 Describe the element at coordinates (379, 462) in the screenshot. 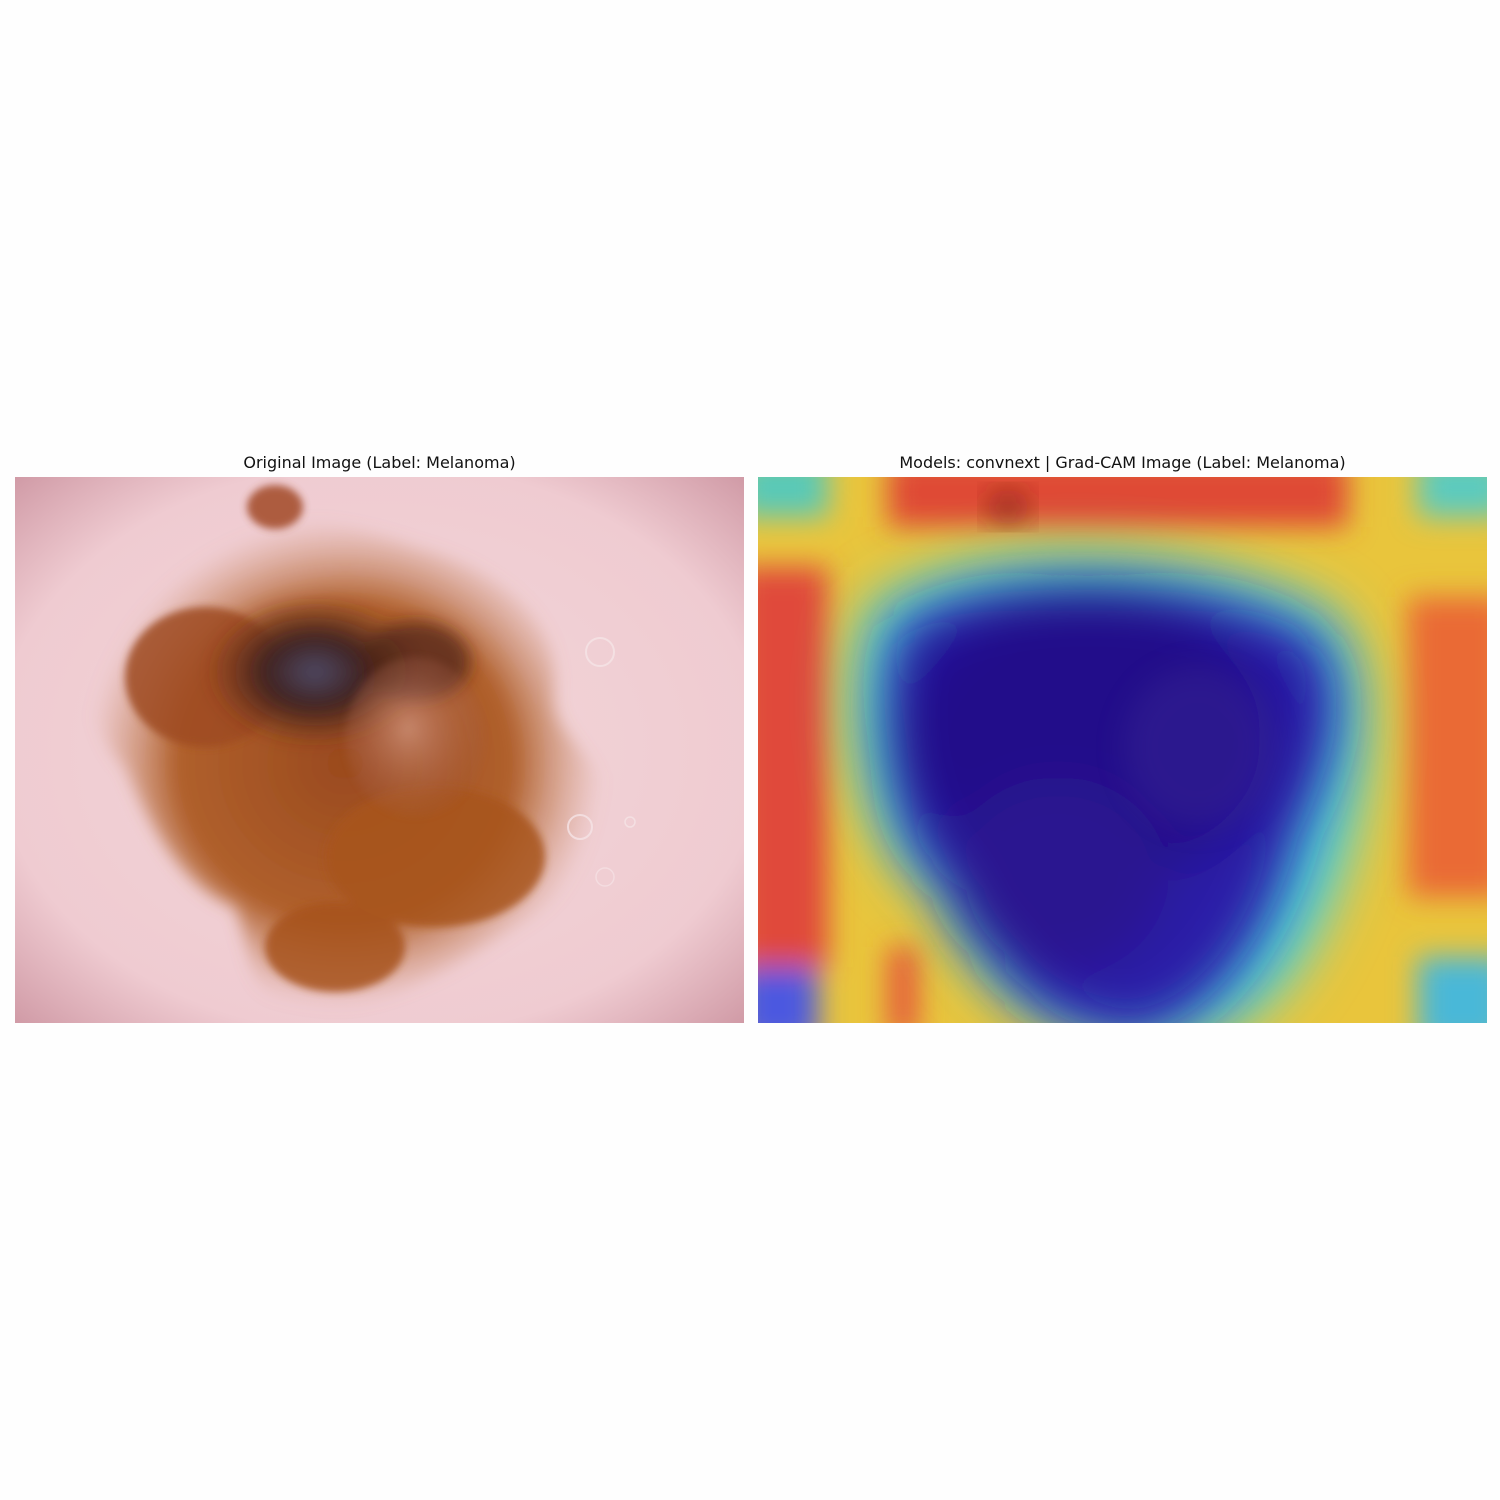

I see `original-image-title: Original Image (Label: Melanoma)` at that location.